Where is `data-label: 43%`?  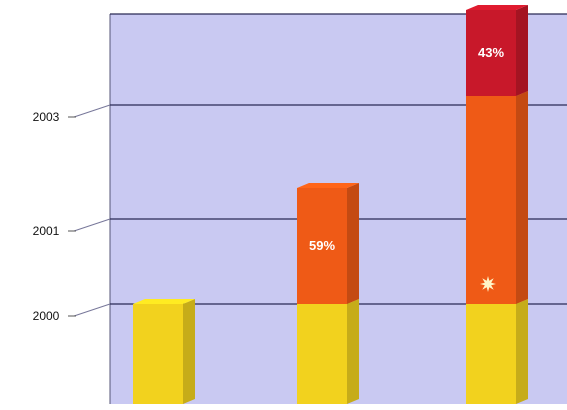 data-label: 43% is located at coordinates (491, 52).